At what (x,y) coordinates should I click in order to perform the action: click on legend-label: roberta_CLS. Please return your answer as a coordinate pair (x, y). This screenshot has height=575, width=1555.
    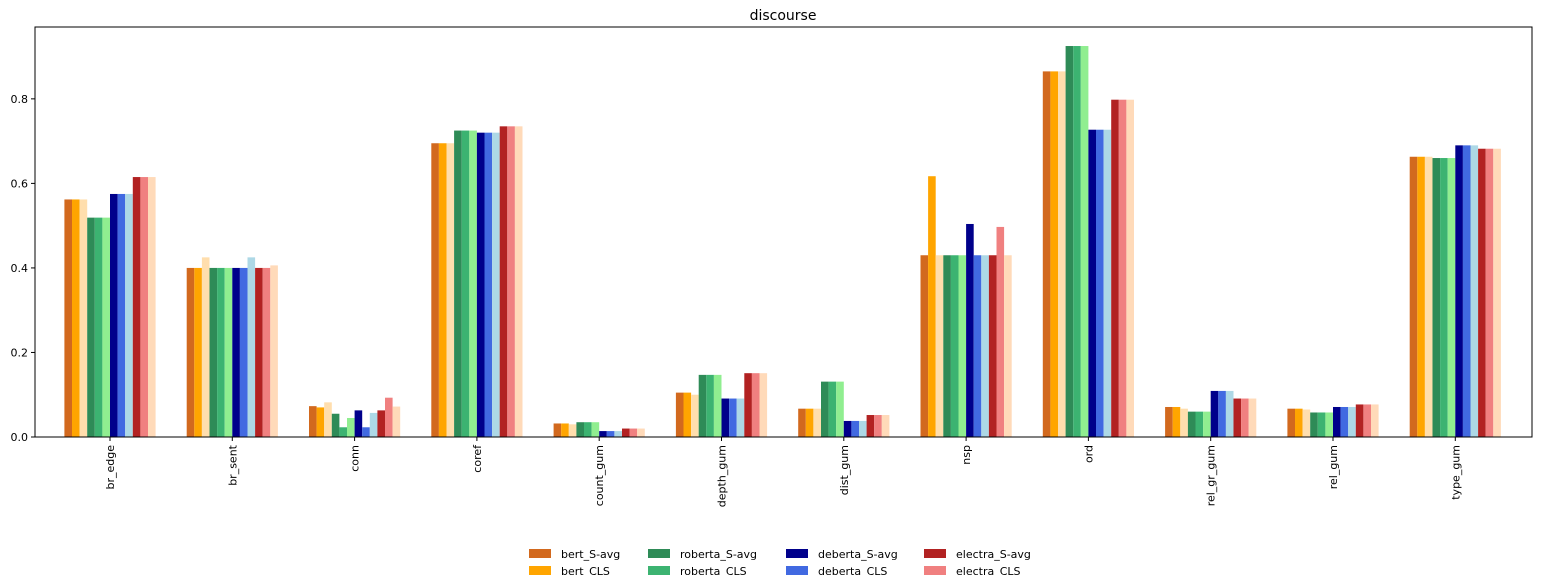
    Looking at the image, I should click on (713, 570).